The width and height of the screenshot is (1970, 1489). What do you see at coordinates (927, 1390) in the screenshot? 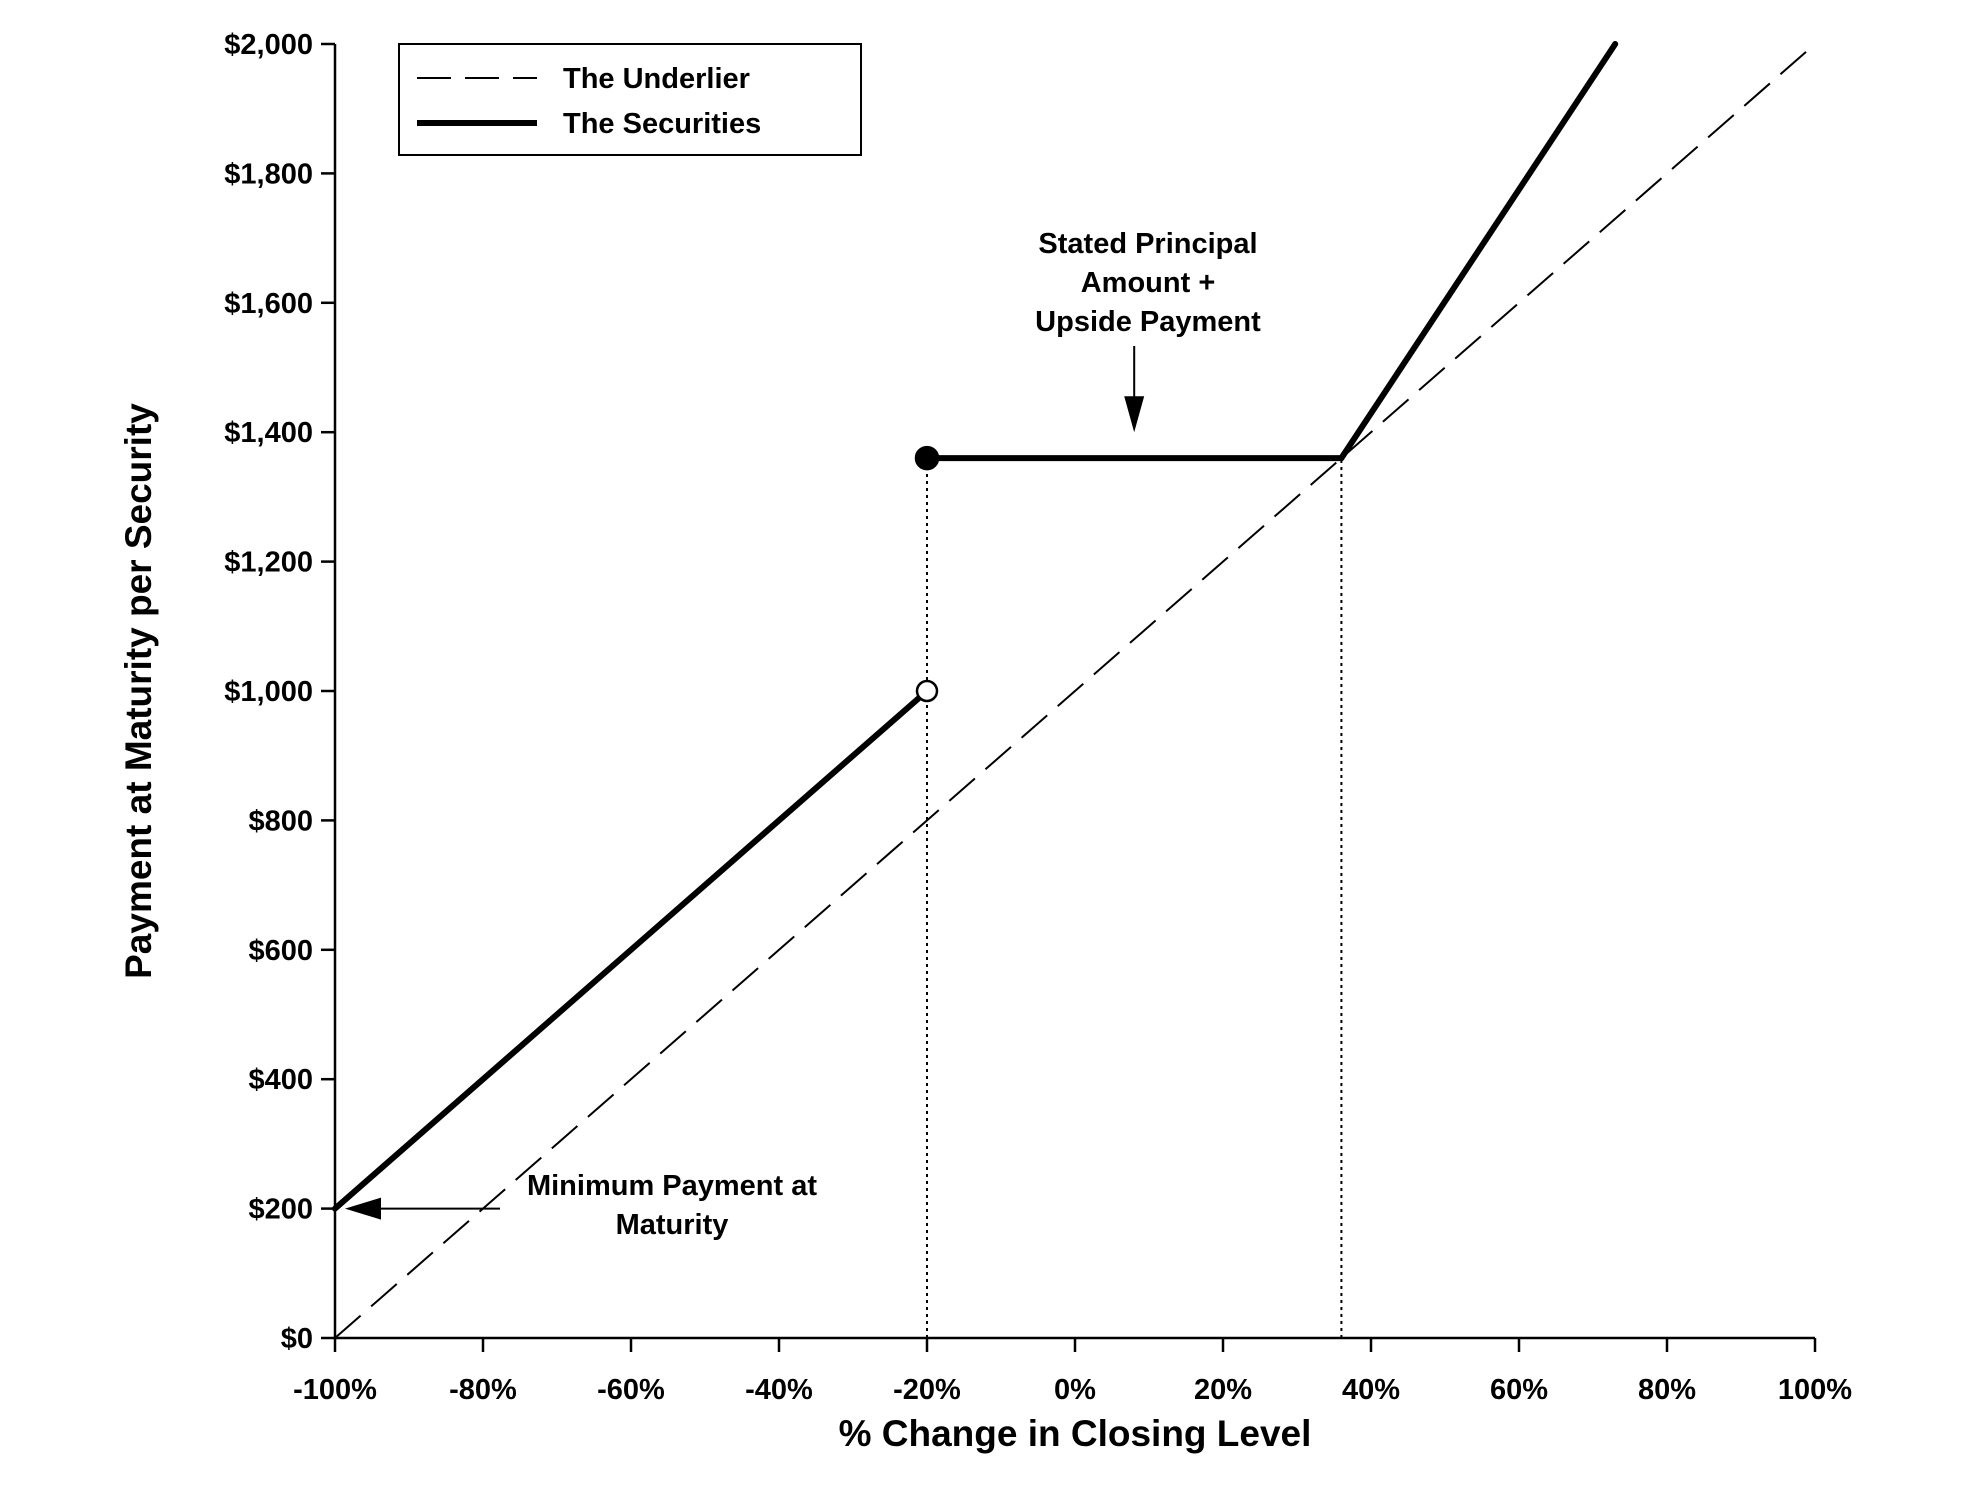
I see `x-tick-label: -20%` at bounding box center [927, 1390].